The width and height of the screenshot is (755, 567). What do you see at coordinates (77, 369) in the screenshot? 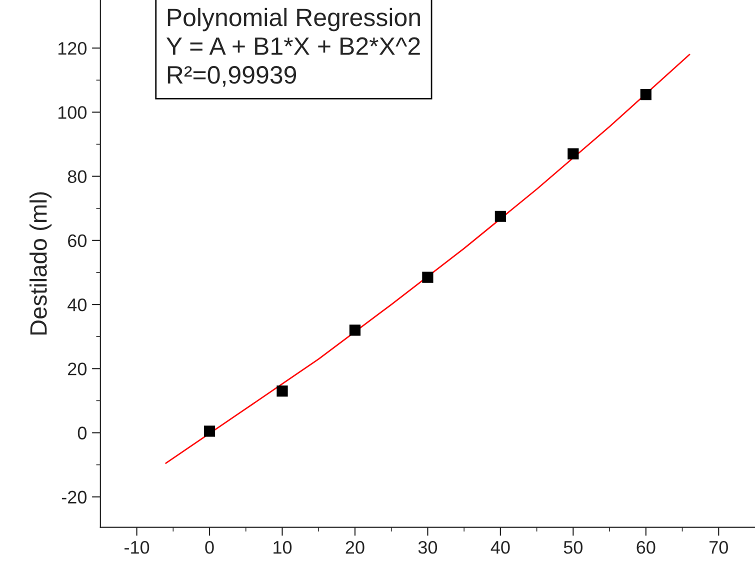
I see `y-tick-label: 20` at bounding box center [77, 369].